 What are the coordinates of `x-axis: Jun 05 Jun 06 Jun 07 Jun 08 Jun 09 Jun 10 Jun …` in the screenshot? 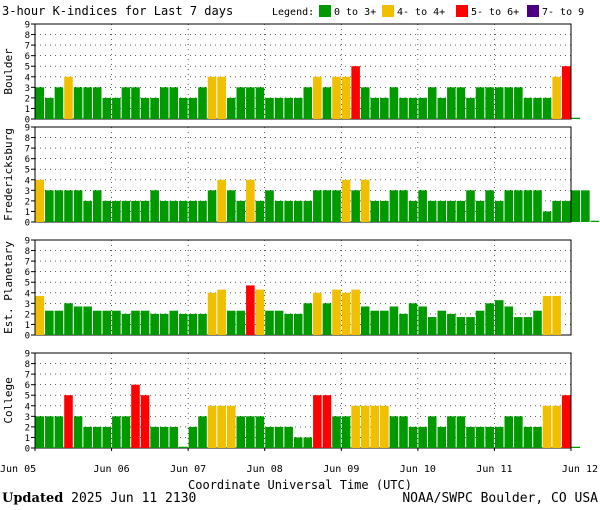 It's located at (299, 461).